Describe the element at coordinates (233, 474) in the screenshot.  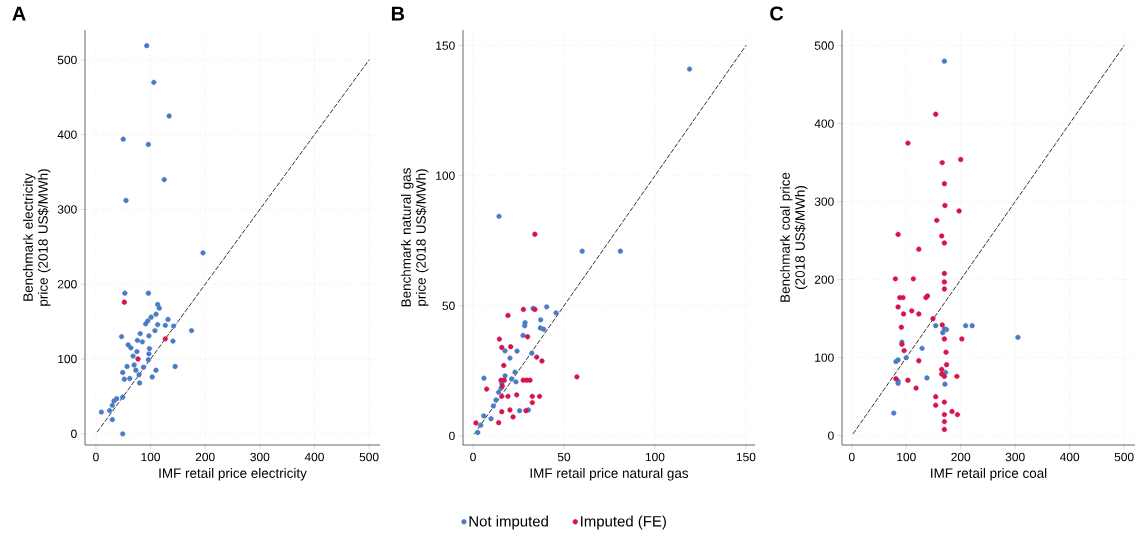
I see `x-axis-title: IMF retail price electricity` at that location.